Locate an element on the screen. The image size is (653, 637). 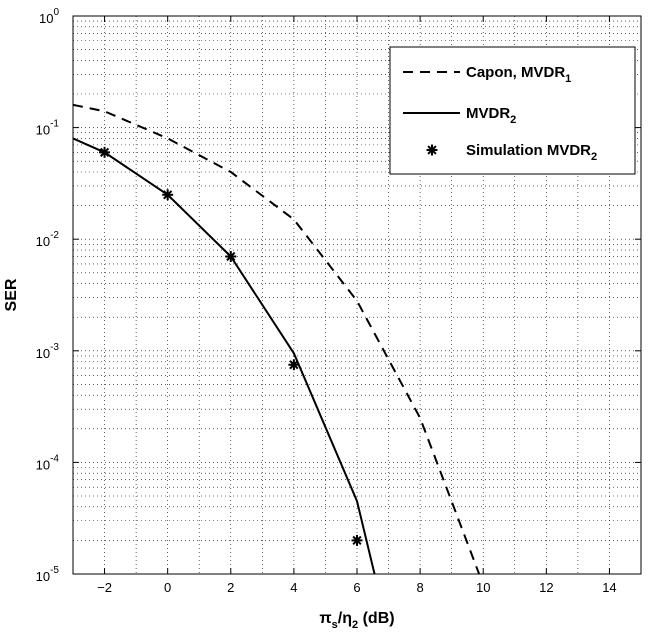
legend-label: MVDR2 is located at coordinates (491, 115).